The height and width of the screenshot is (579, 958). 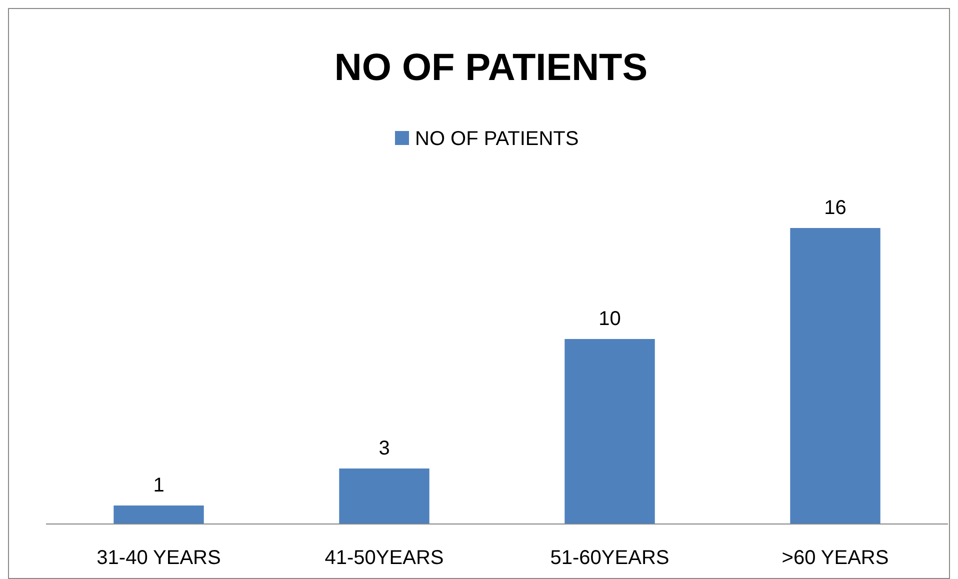 I want to click on x-tick-label: >60 YEARS, so click(x=835, y=558).